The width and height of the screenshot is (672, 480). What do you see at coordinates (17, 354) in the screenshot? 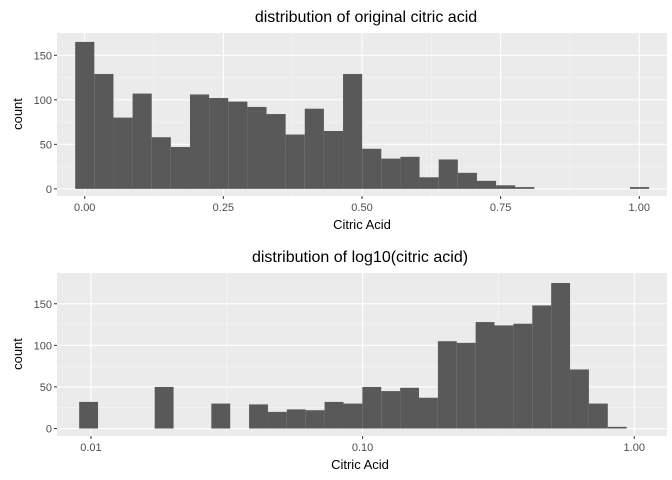
I see `chart-2-y-label: count` at bounding box center [17, 354].